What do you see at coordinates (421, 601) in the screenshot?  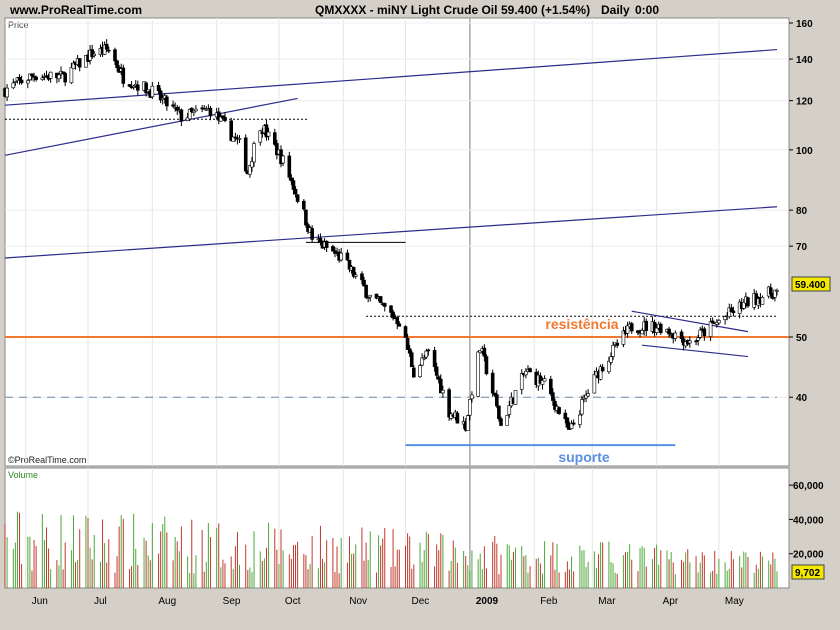 I see `time-tick-label: Dec` at bounding box center [421, 601].